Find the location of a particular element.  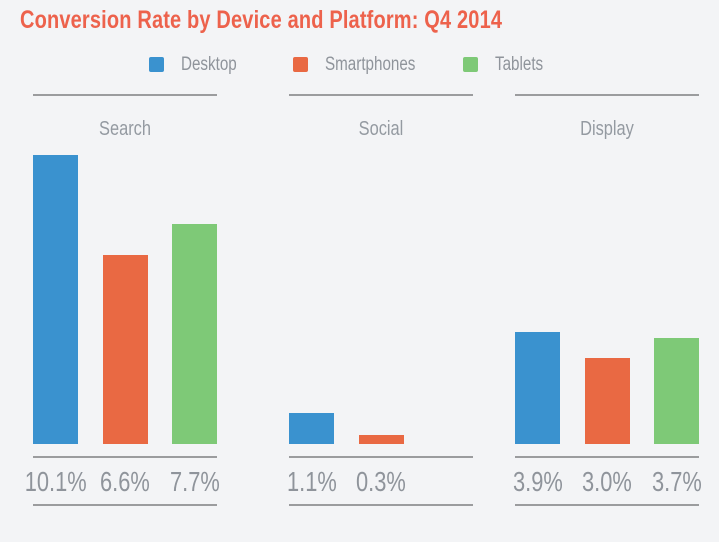

category-label-social: Social is located at coordinates (381, 129).